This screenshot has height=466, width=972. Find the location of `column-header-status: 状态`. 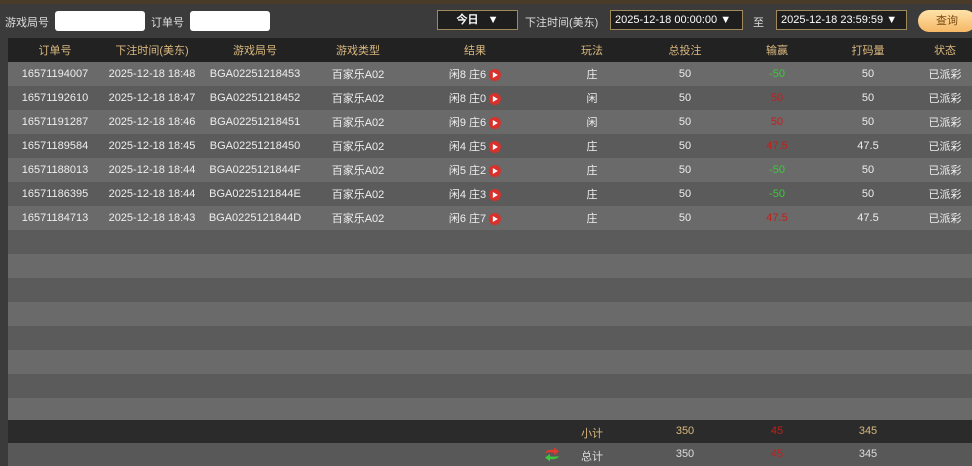

column-header-status: 状态 is located at coordinates (945, 51).